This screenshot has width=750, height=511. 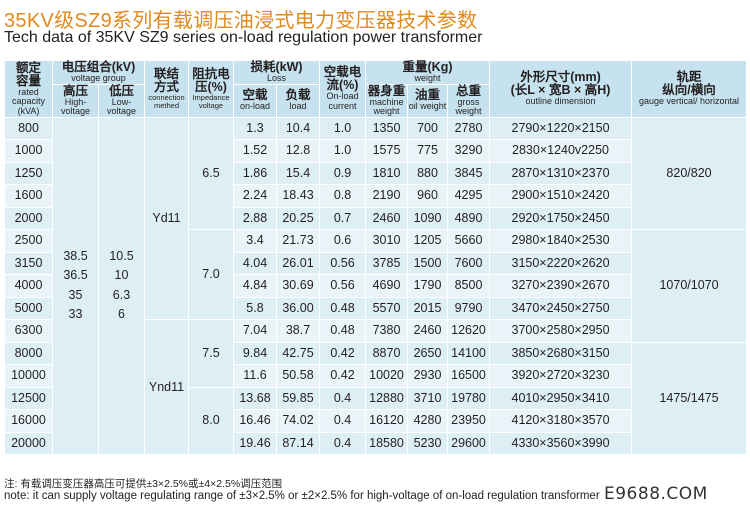 What do you see at coordinates (561, 398) in the screenshot?
I see `cell-dimension: 4010×2950×3410` at bounding box center [561, 398].